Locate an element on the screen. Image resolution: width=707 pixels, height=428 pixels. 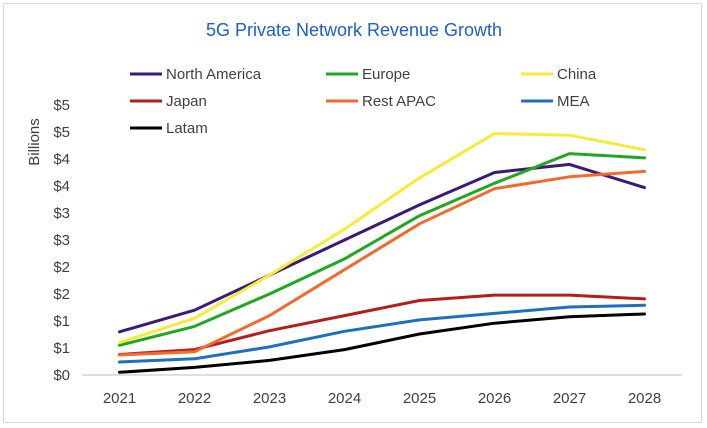
x-tick-label: 2027 is located at coordinates (569, 398).